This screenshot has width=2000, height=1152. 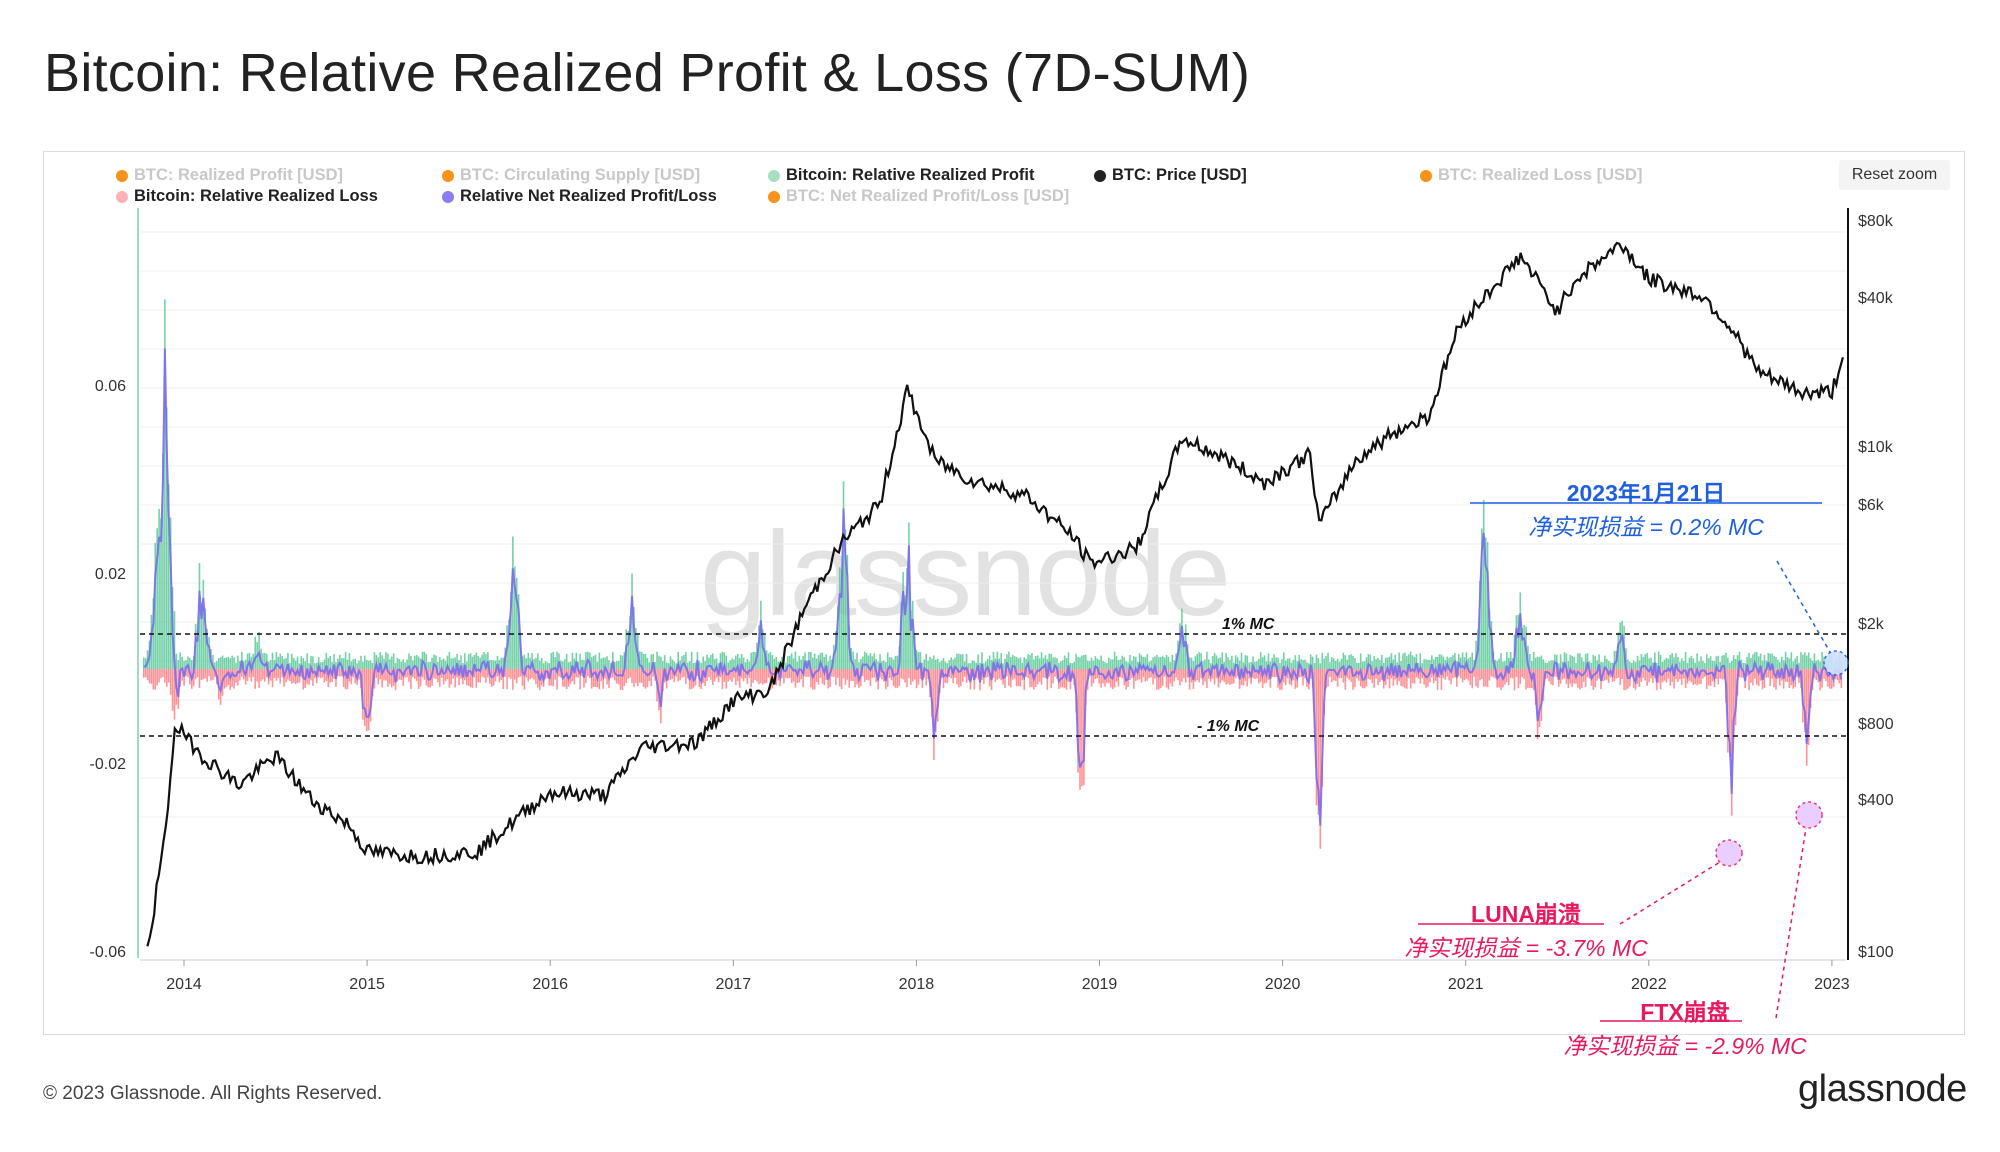 I want to click on right-tick-label: $10k, so click(x=1876, y=447).